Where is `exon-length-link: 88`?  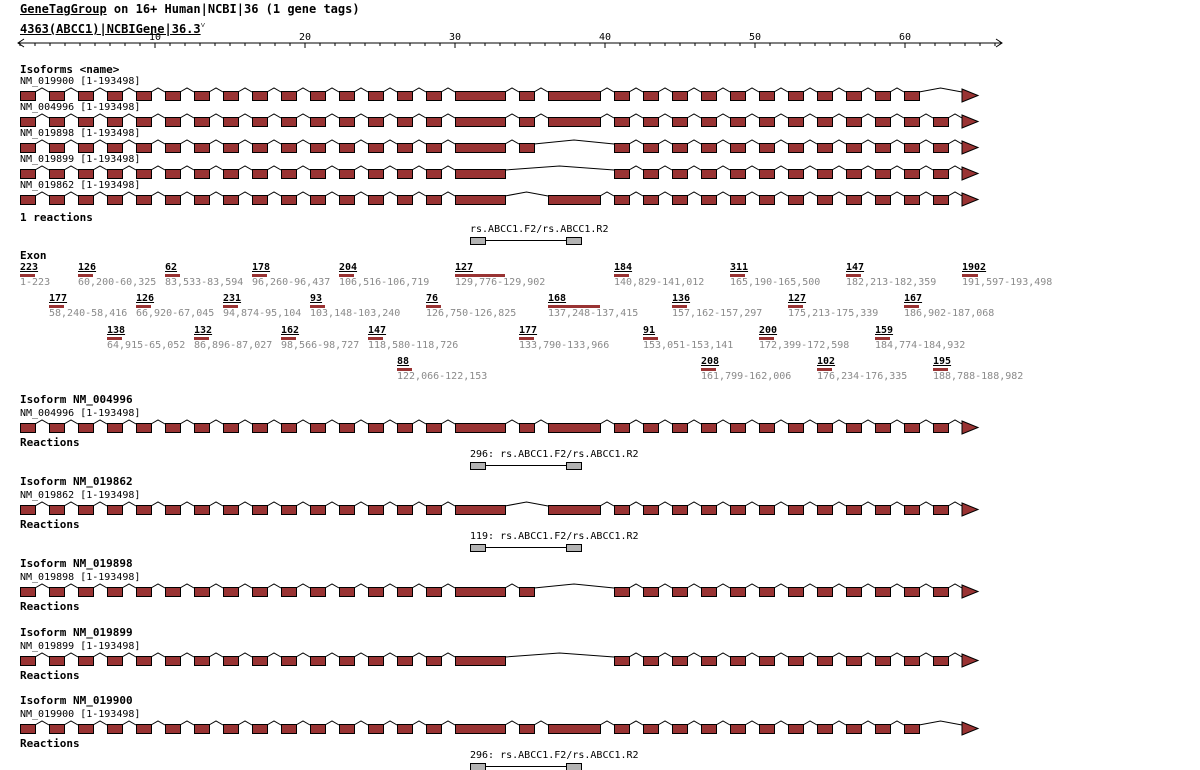
exon-length-link: 88 is located at coordinates (403, 361).